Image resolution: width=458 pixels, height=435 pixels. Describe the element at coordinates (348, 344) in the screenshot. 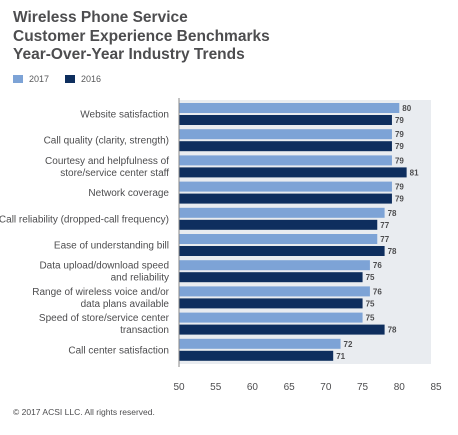

I see `data-label-2017: 72` at that location.